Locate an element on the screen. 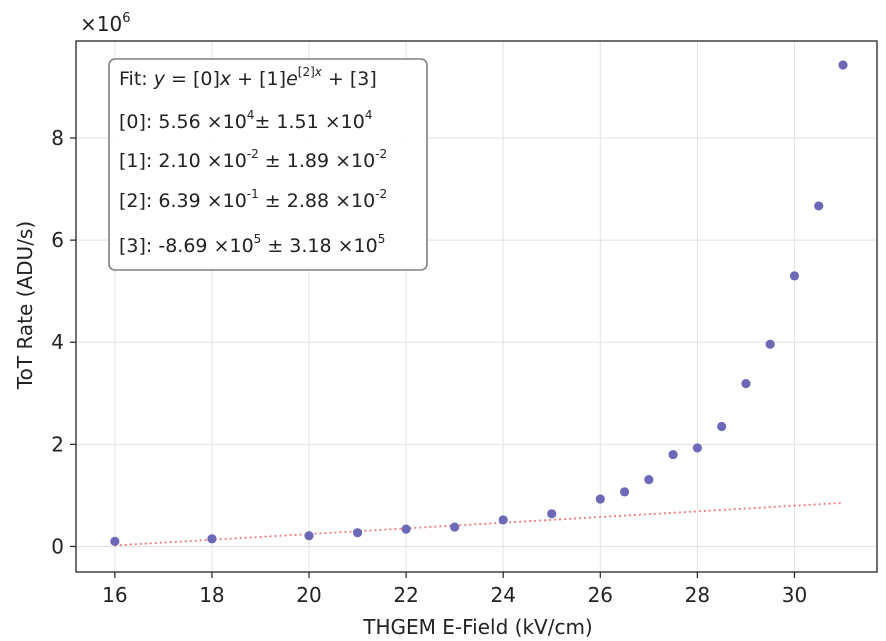 The image size is (886, 641). fit-legend-part: [2] is located at coordinates (306, 72).